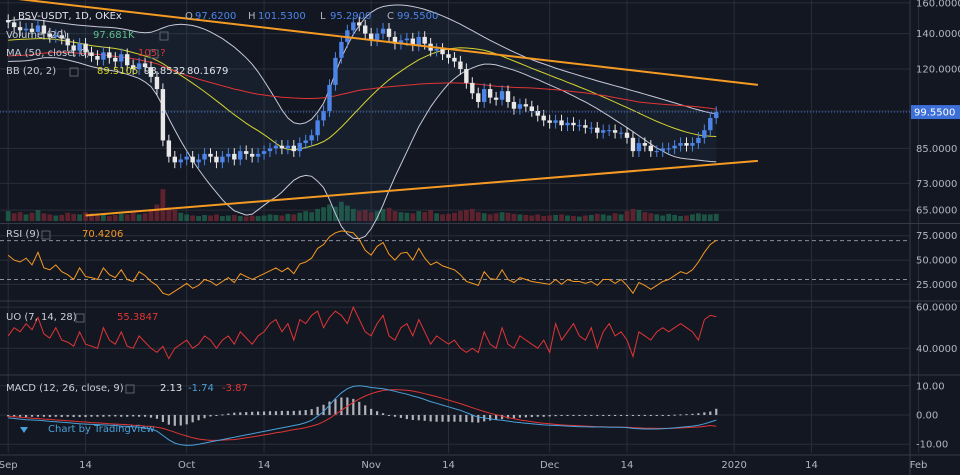  Describe the element at coordinates (936, 149) in the screenshot. I see `price-tick-label: 85.0000` at that location.